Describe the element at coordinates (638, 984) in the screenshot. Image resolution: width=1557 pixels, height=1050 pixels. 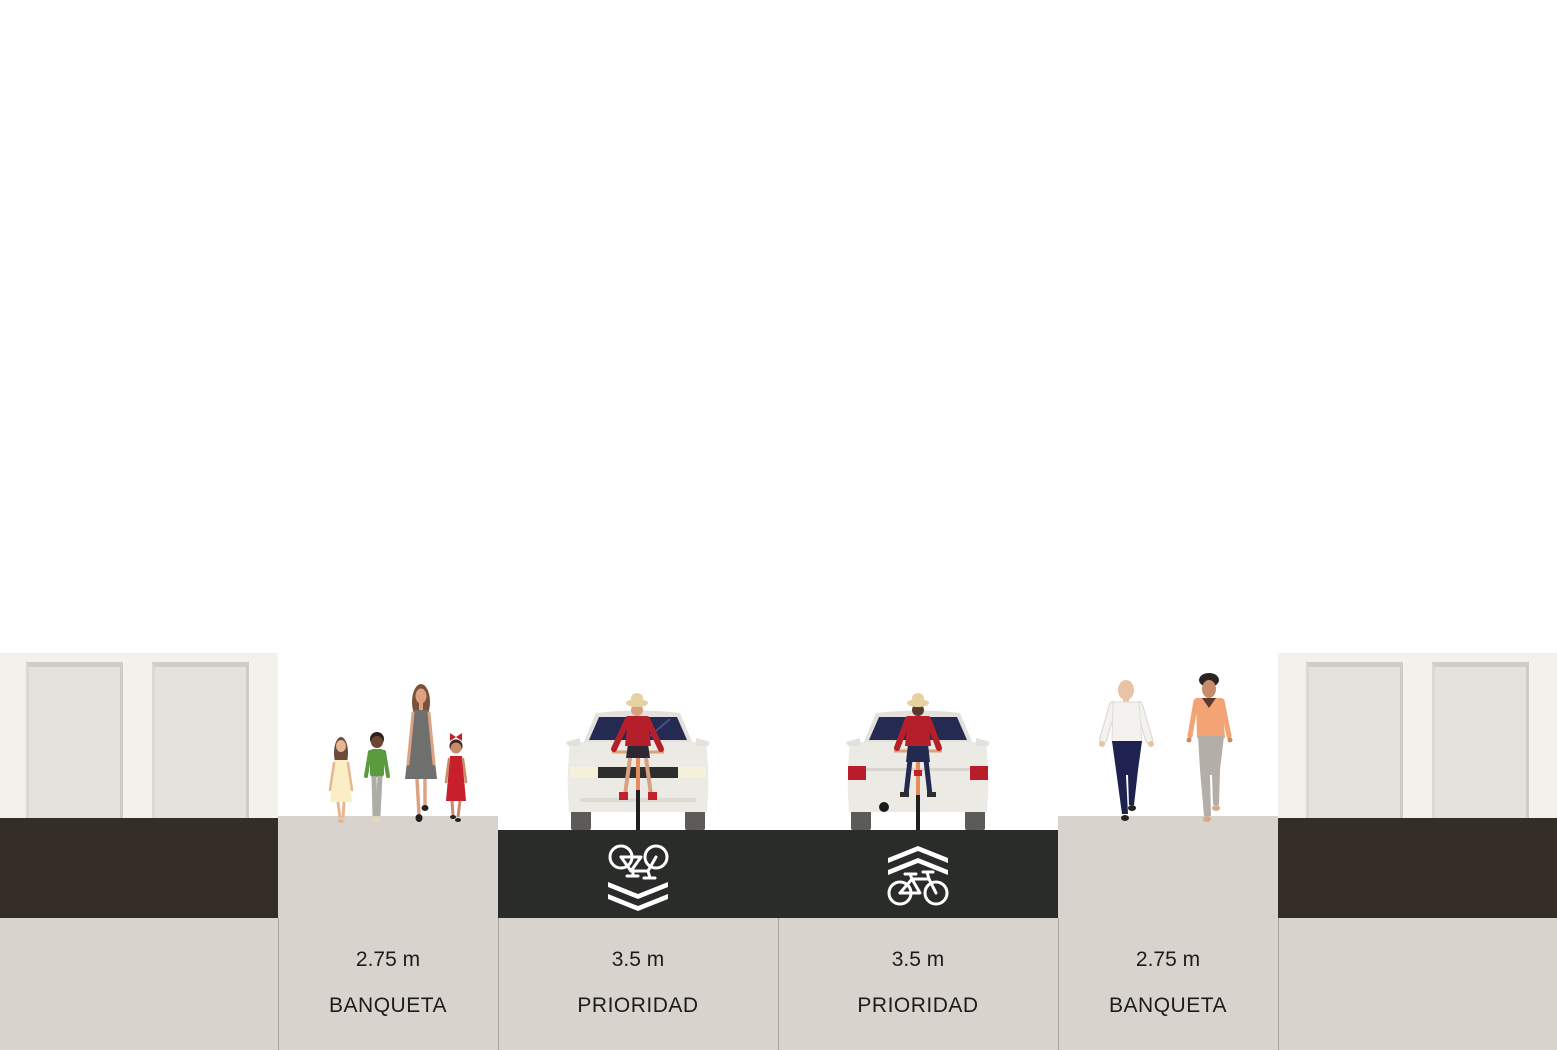
I see `segment-label-lane-1: 3.5 m PRIORIDAD` at that location.